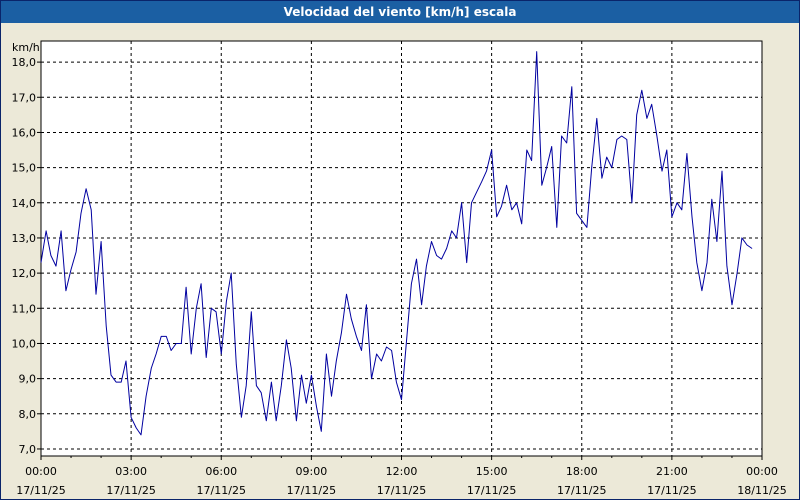 The height and width of the screenshot is (500, 800). What do you see at coordinates (24, 203) in the screenshot?
I see `y-tick-label: 14,0` at bounding box center [24, 203].